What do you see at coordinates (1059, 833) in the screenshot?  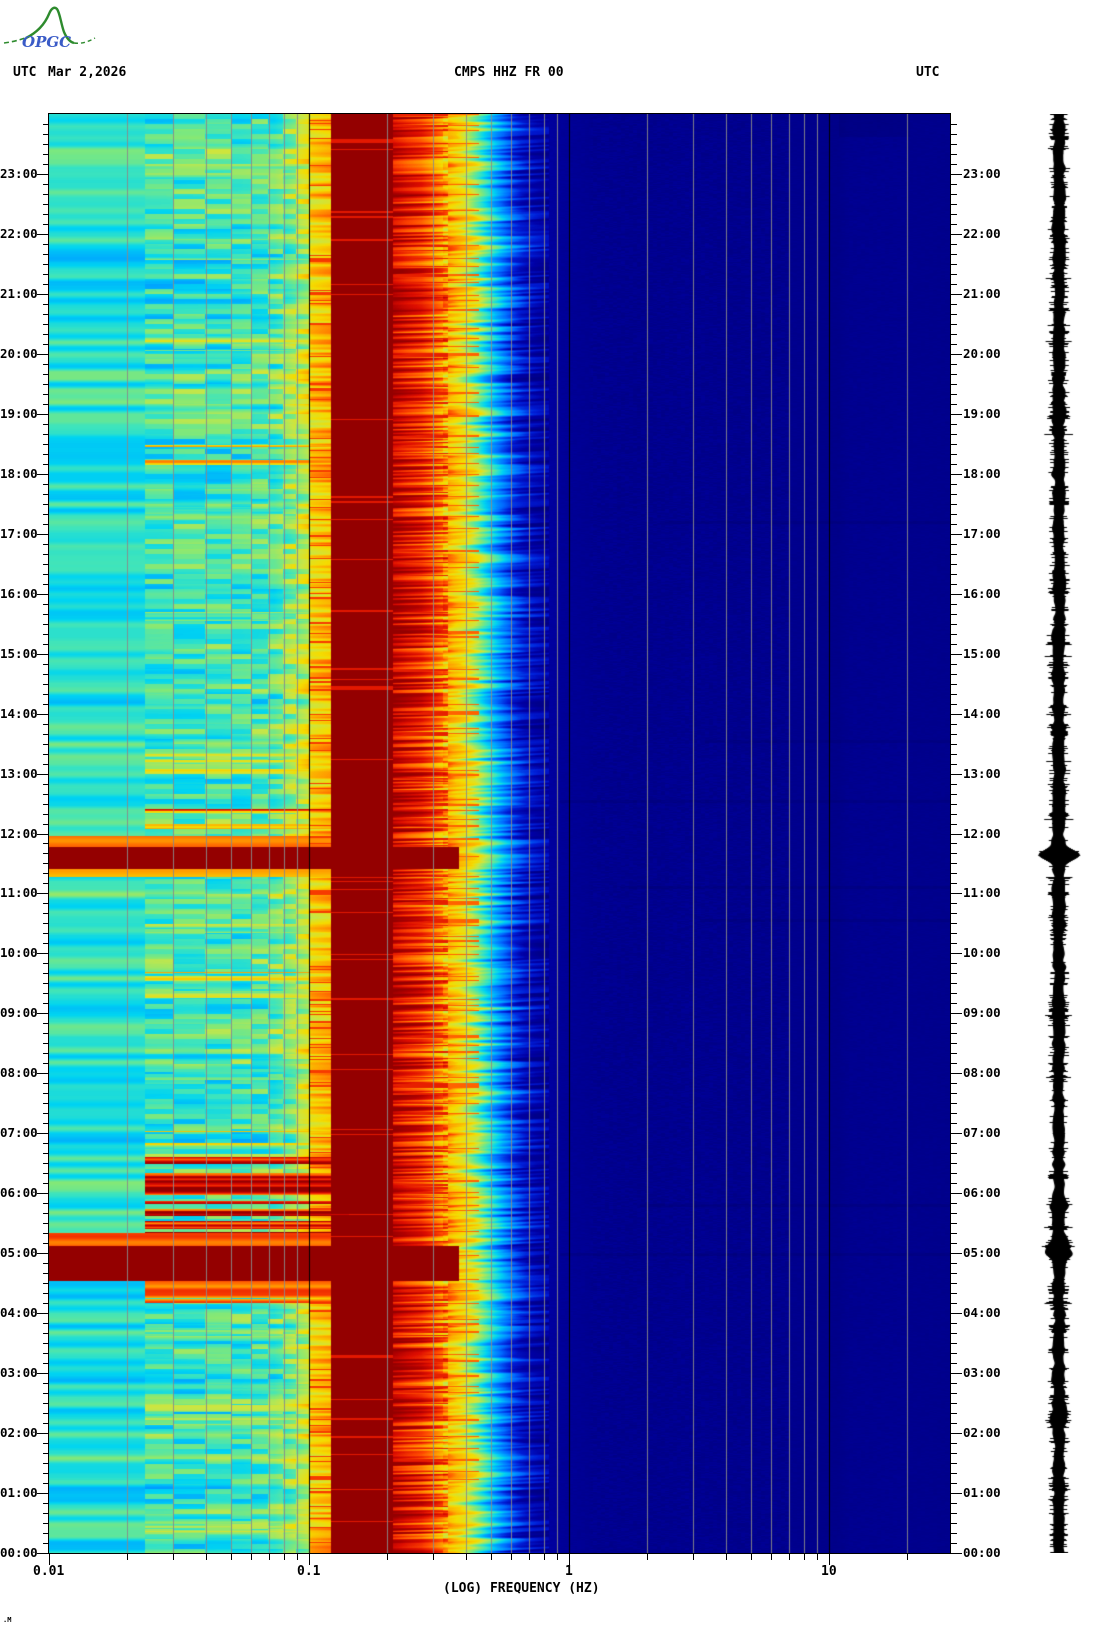 I see `helicorder-trace` at bounding box center [1059, 833].